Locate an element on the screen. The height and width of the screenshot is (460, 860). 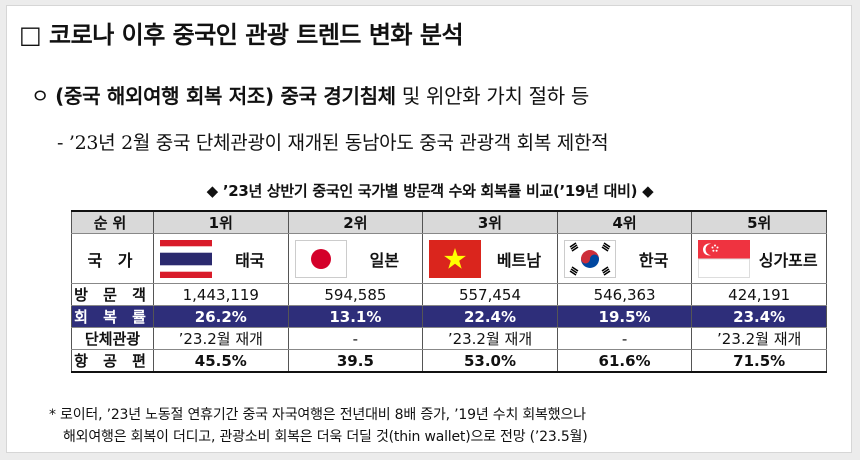
table-row-recovery: 회 복 률 26.2% 13.1% 22.4% 19.5% 23.4% is located at coordinates (449, 316).